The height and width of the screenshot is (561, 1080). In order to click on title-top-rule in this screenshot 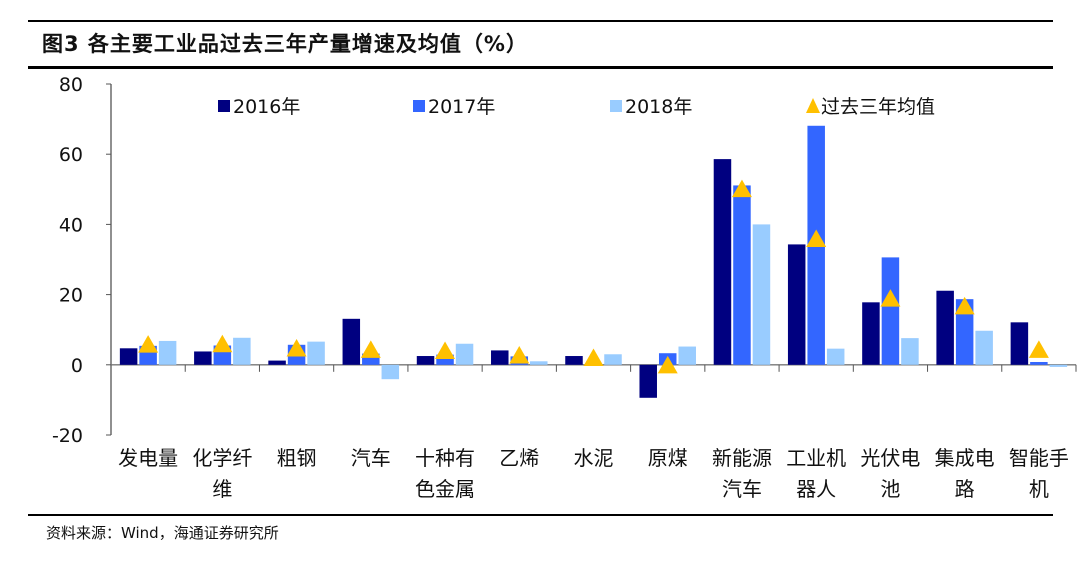, I will do `click(540, 21)`.